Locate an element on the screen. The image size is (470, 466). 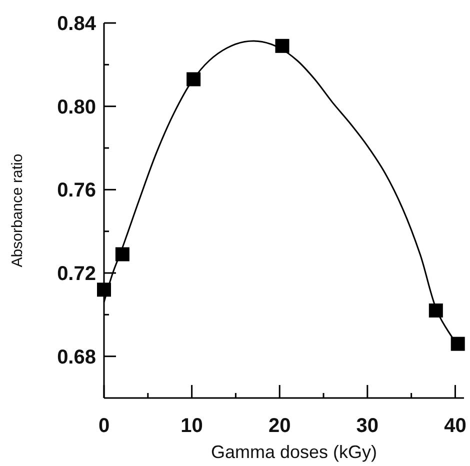
x-tick-label: 10 is located at coordinates (191, 426).